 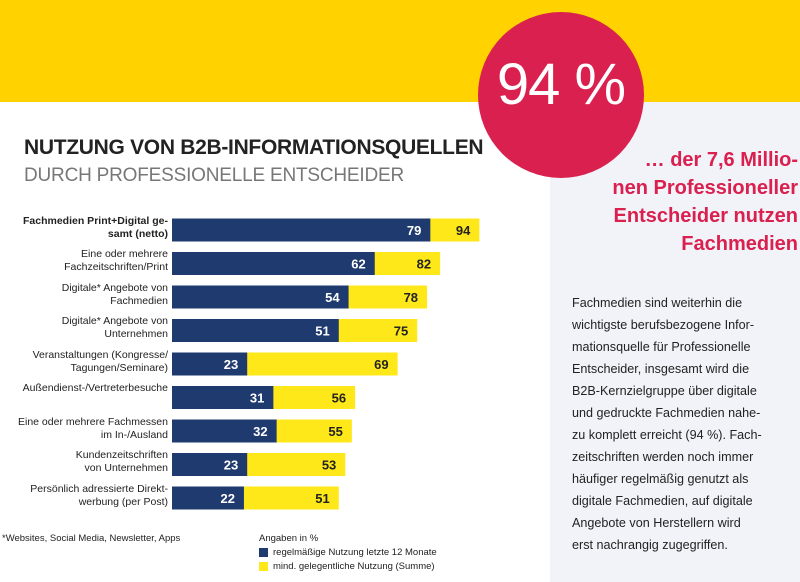 What do you see at coordinates (705, 188) in the screenshot?
I see `headline-line: nen Professioneller` at bounding box center [705, 188].